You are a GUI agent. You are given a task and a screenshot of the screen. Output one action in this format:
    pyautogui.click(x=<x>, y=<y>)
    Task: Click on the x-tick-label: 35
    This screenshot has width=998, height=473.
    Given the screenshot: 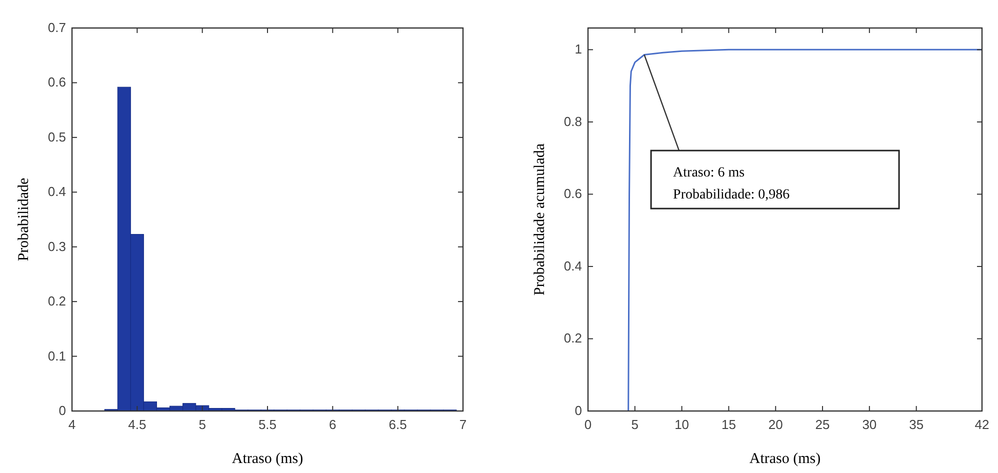 What is the action you would take?
    pyautogui.click(x=916, y=424)
    